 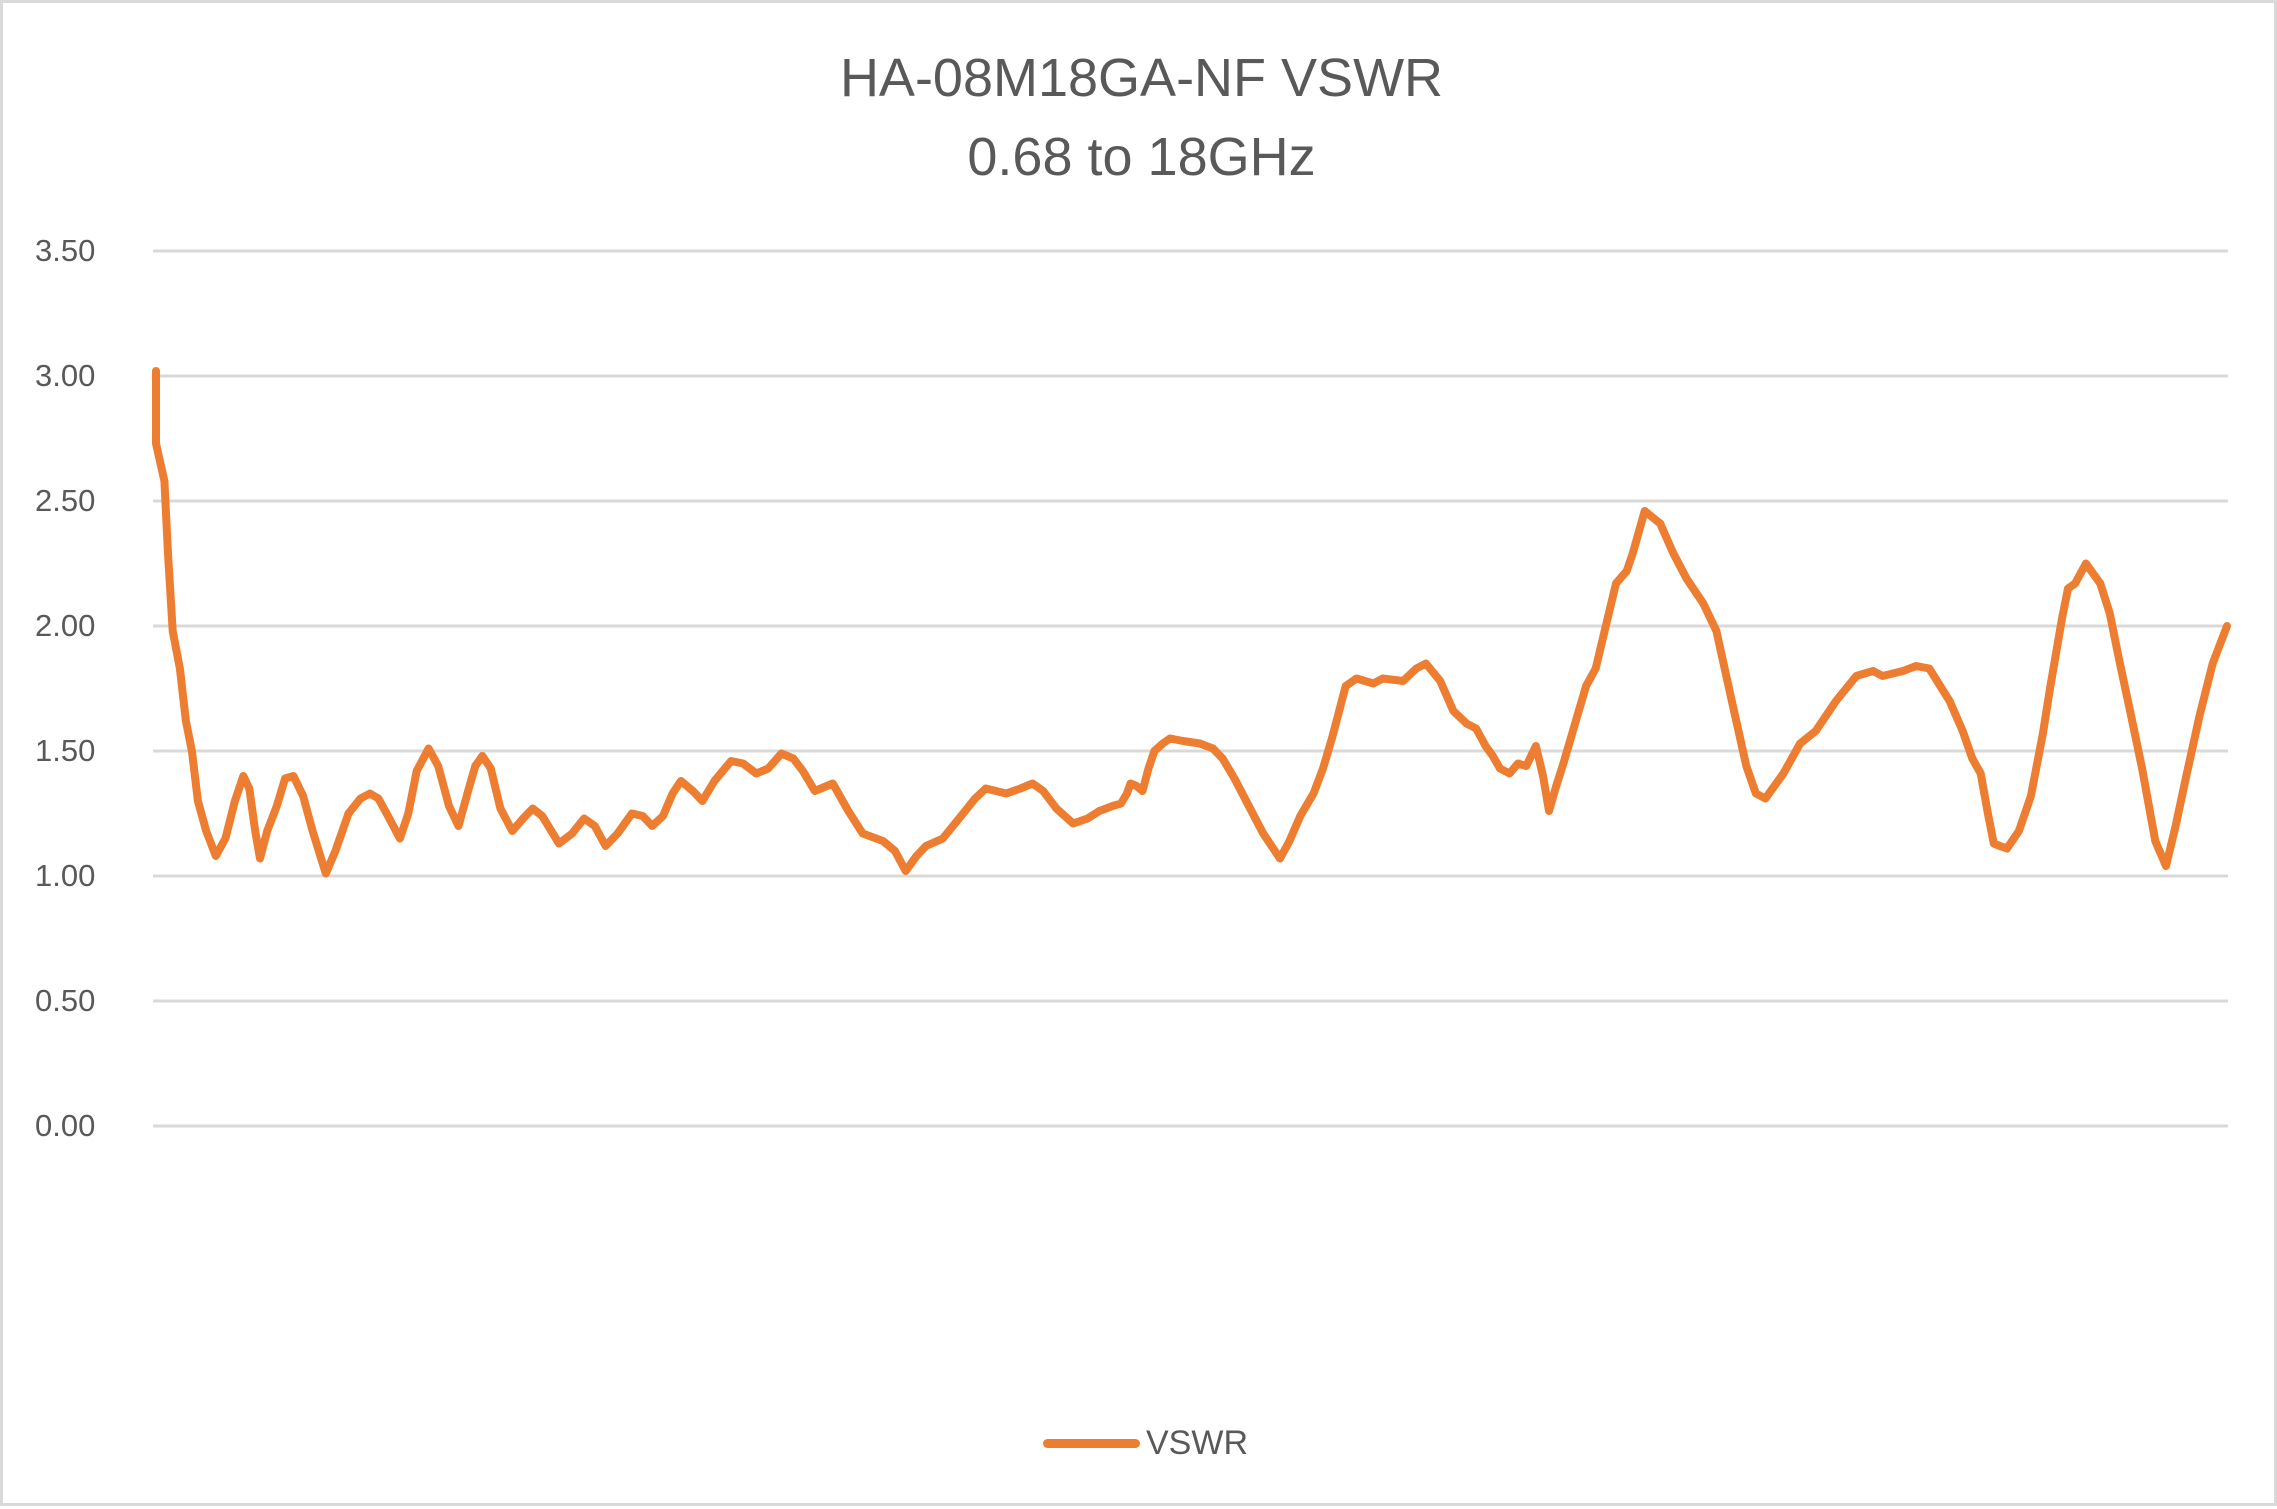 What do you see at coordinates (1091, 1443) in the screenshot?
I see `legend-line-swatch-icon` at bounding box center [1091, 1443].